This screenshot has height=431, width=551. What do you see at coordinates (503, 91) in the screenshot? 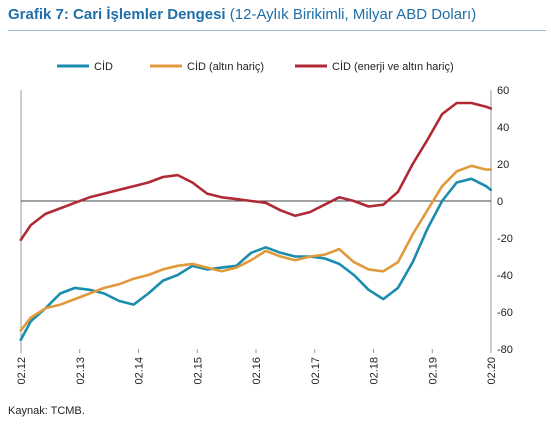
I see `y-tick-label: 60` at bounding box center [503, 91].